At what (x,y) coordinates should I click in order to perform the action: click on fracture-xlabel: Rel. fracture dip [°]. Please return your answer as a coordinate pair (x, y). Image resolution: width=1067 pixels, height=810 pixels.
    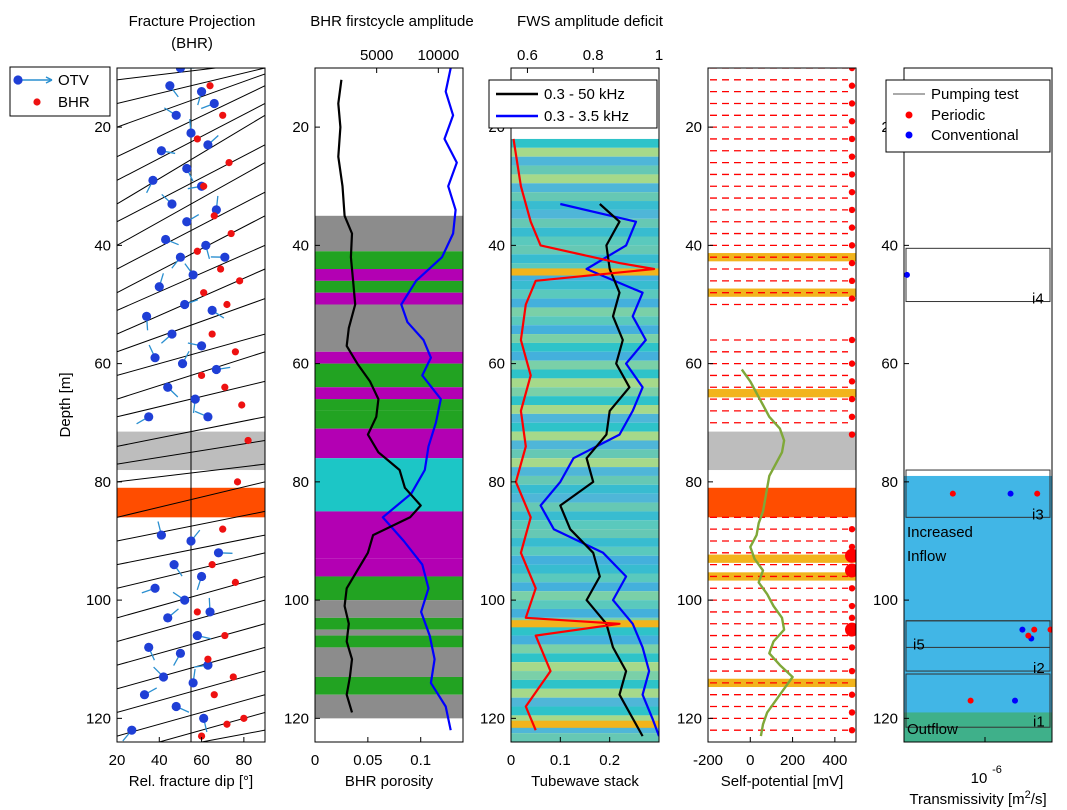
    Looking at the image, I should click on (191, 781).